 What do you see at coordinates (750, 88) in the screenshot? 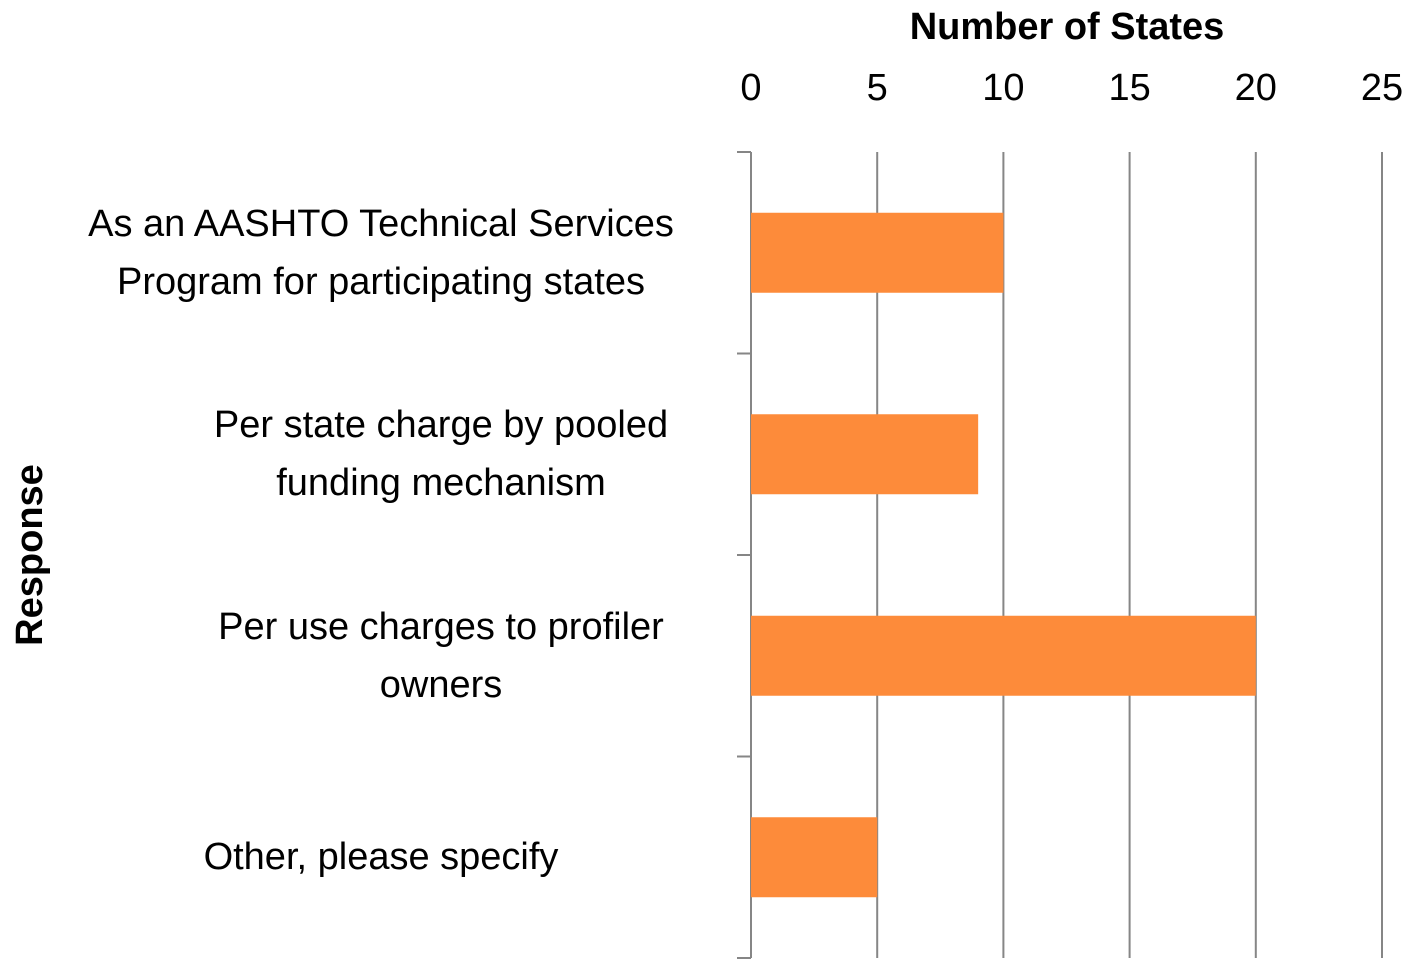
I see `x-tick-label: 0` at bounding box center [750, 88].